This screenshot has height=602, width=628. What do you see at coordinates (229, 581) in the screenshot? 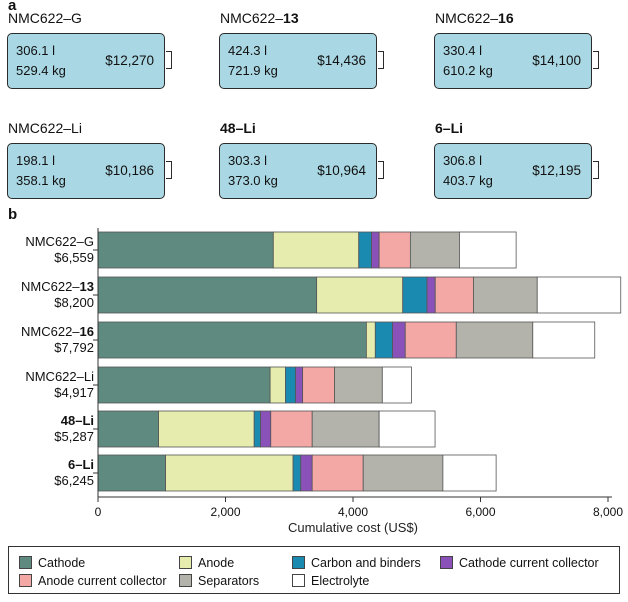
I see `legend-label: Separators` at bounding box center [229, 581].